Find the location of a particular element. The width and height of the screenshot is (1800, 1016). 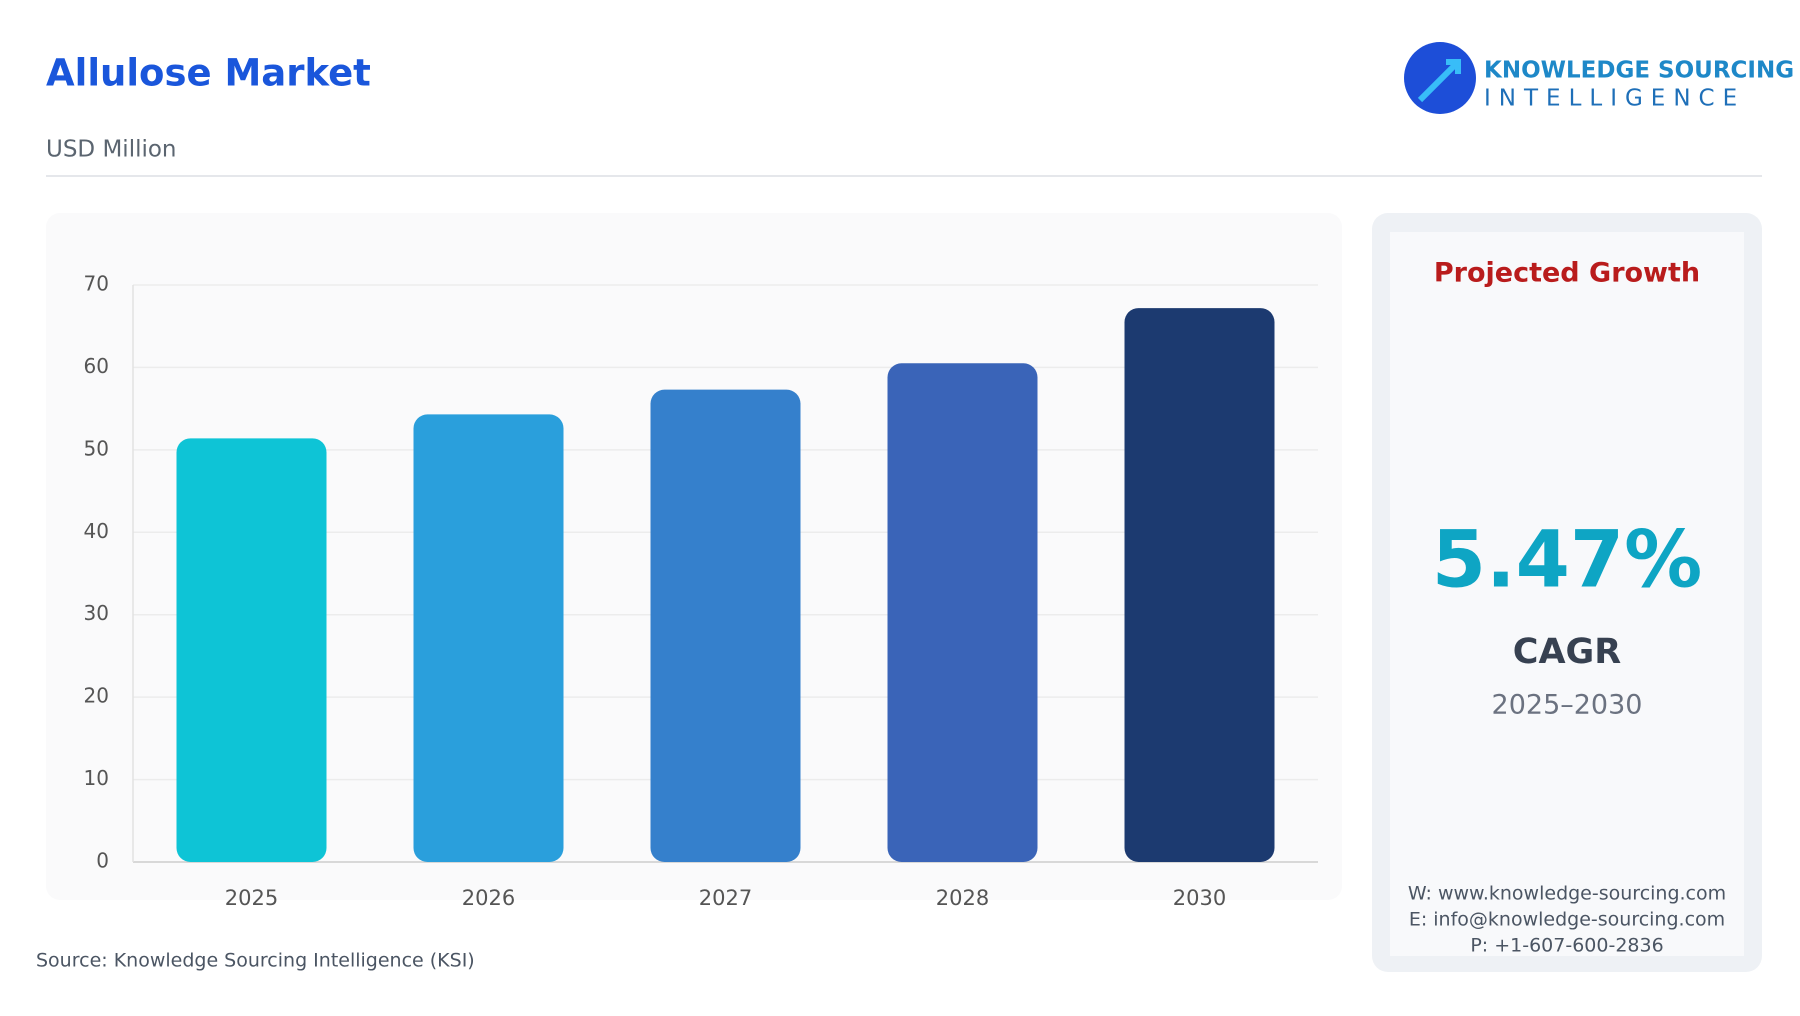

x-tick-label: 2026 is located at coordinates (488, 898).